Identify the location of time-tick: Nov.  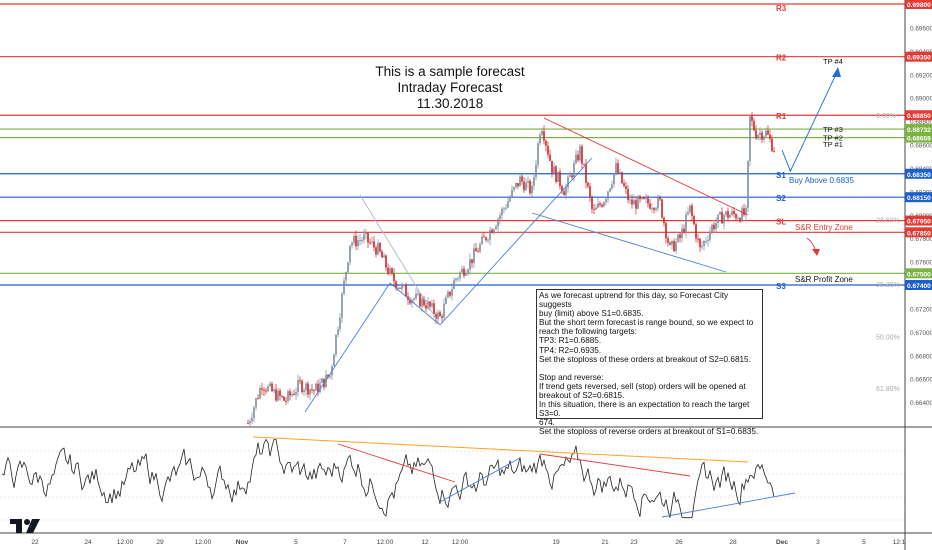
(242, 542).